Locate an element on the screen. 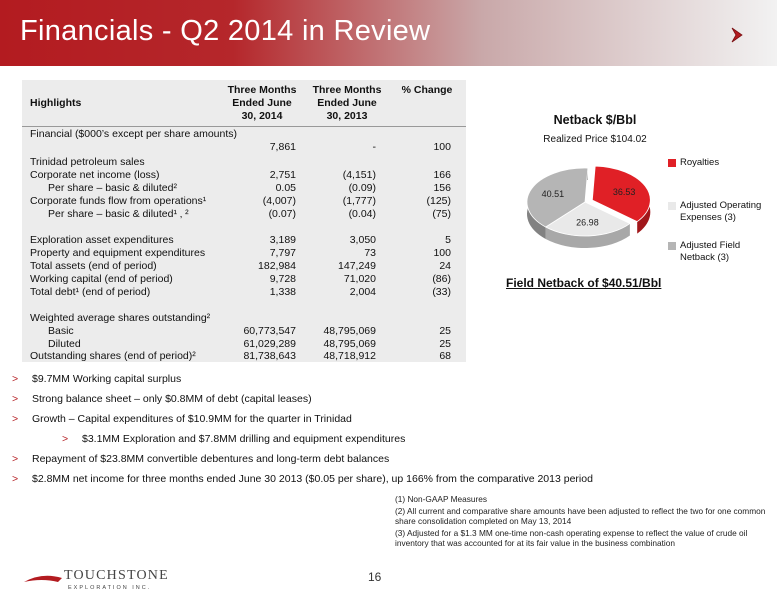 This screenshot has height=600, width=777. header-change: % Change is located at coordinates (427, 90).